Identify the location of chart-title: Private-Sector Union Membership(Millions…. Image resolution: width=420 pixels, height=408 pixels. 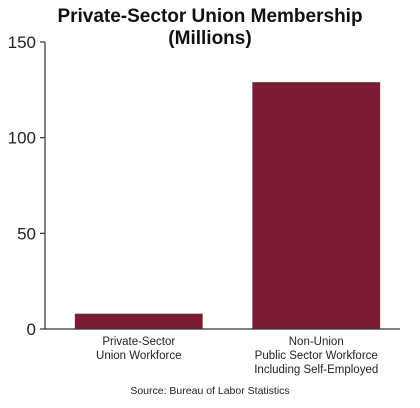
(209, 27).